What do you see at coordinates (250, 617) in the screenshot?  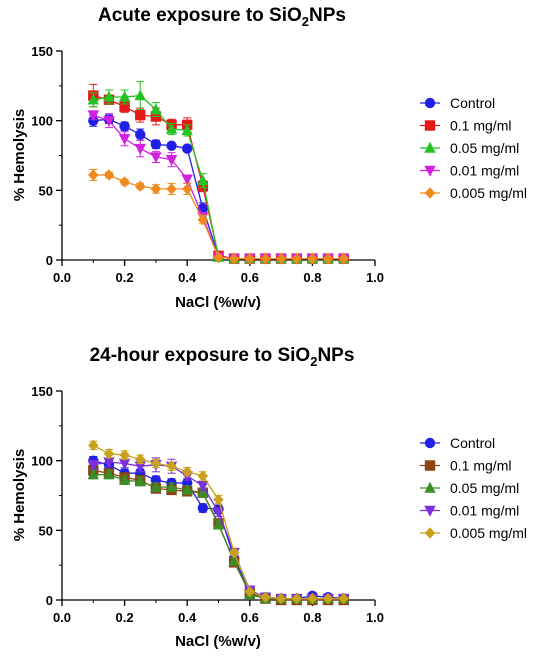 I see `x-tick-label: 0.6` at bounding box center [250, 617].